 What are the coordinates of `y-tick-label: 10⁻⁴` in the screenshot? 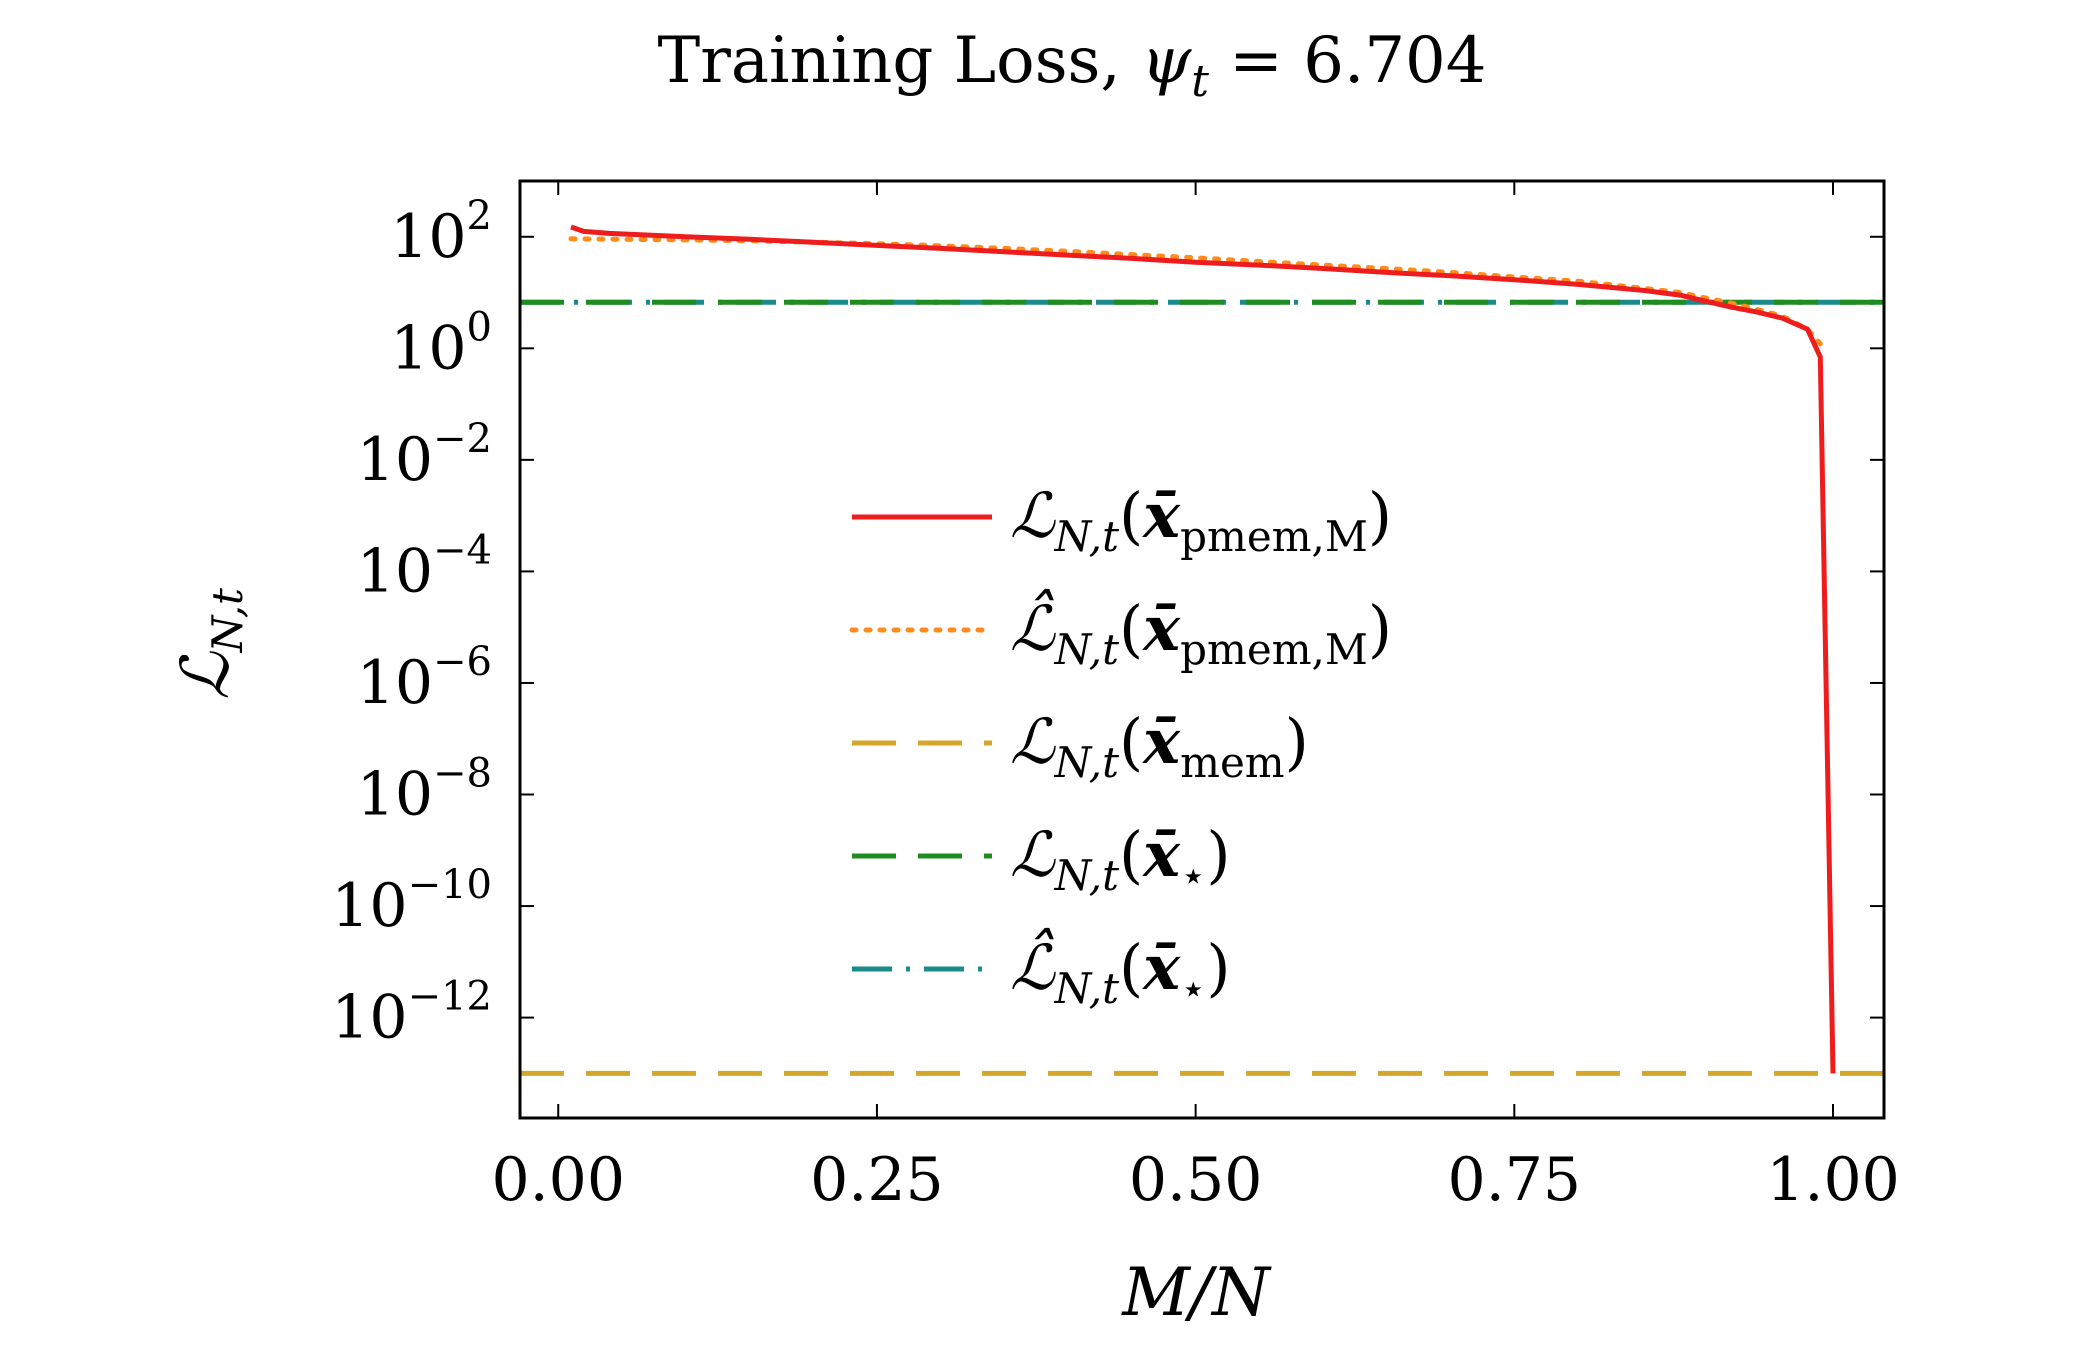 It's located at (424, 566).